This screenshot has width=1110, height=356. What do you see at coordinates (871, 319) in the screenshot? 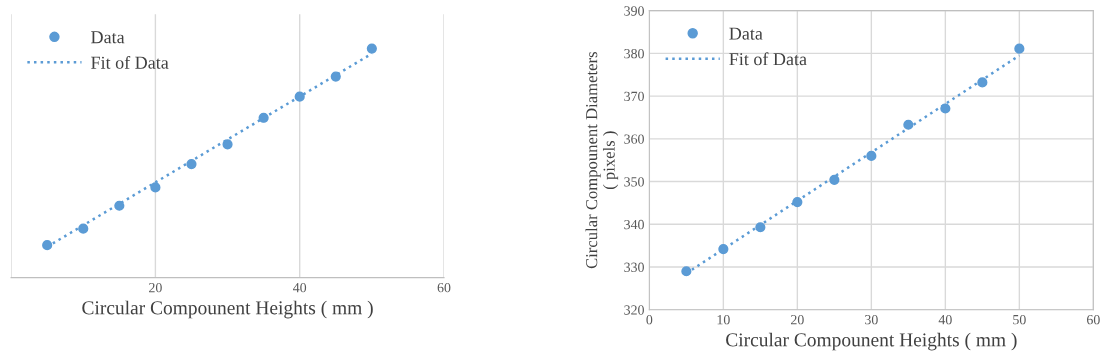
I see `x-tick-label: 30` at bounding box center [871, 319].